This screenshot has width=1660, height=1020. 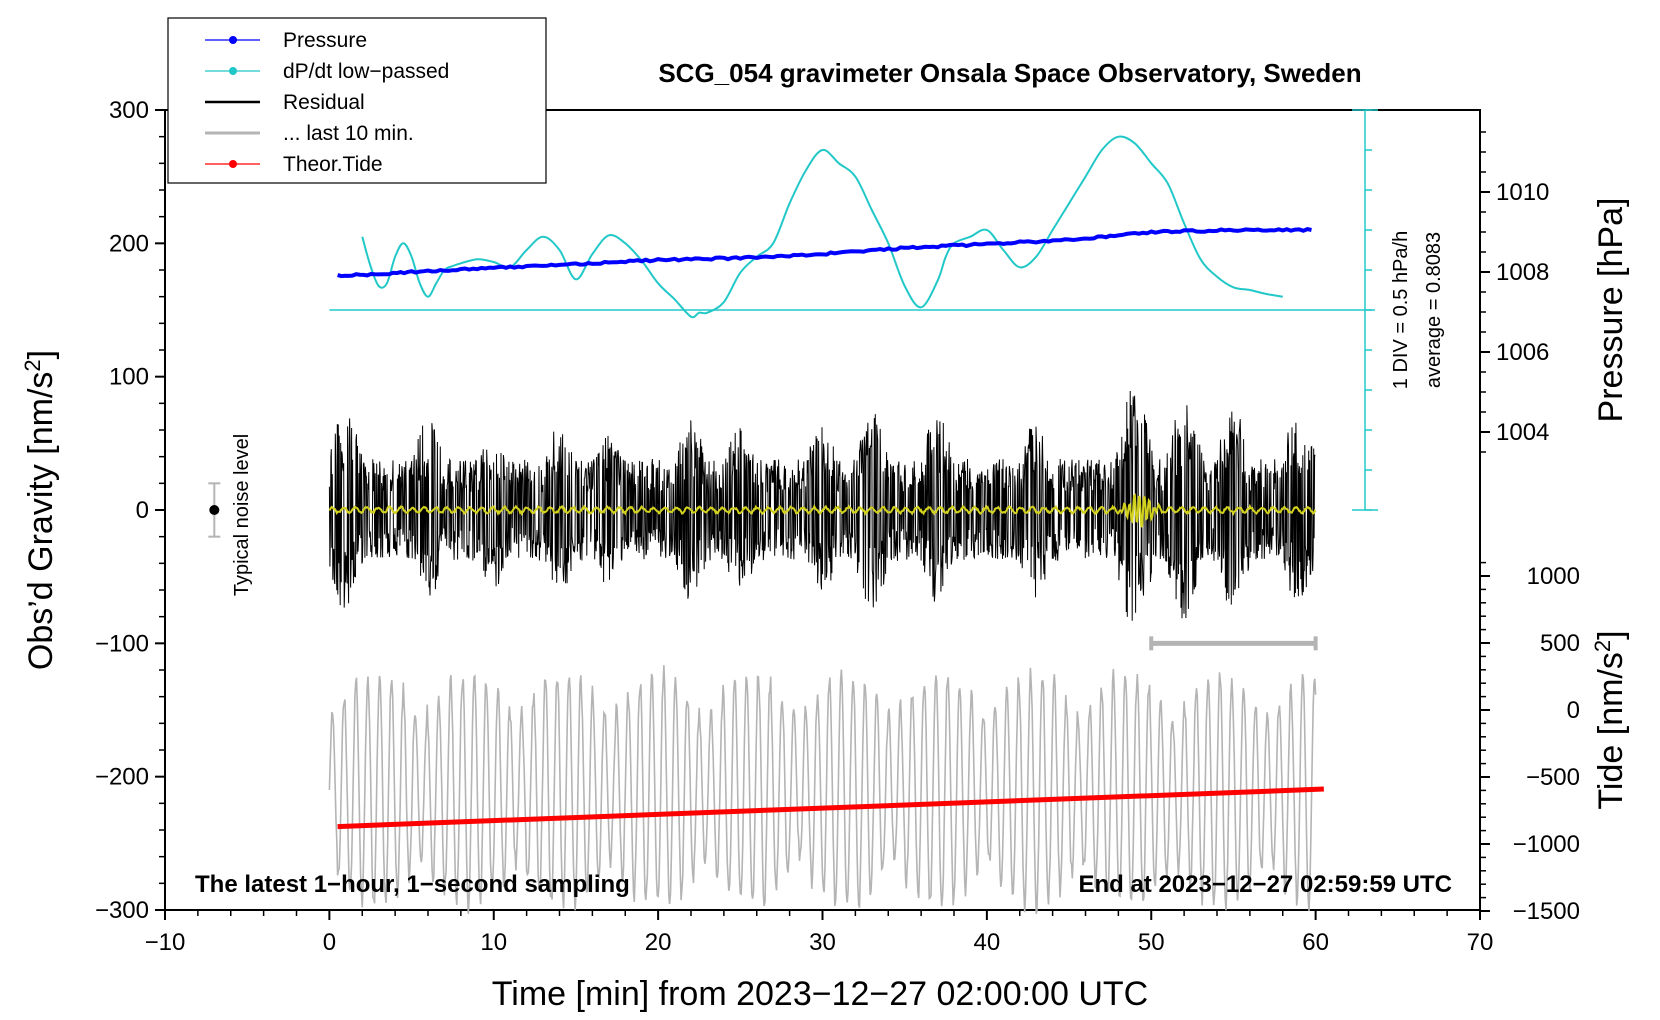 What do you see at coordinates (329, 942) in the screenshot?
I see `x-tick-label: 0` at bounding box center [329, 942].